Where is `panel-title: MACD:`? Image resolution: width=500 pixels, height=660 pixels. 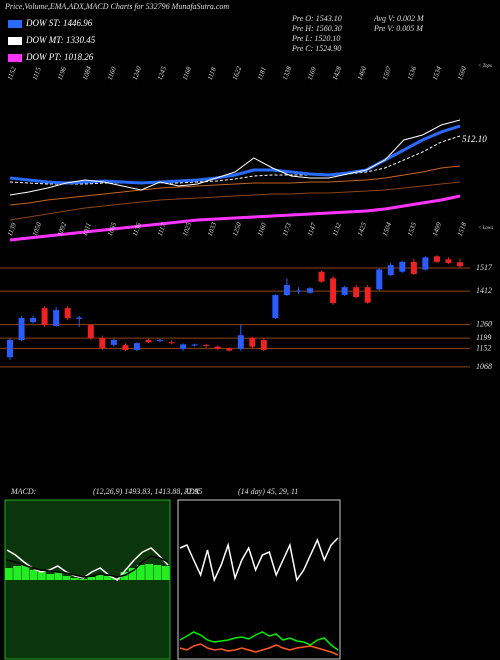 panel-title: MACD: is located at coordinates (23, 491).